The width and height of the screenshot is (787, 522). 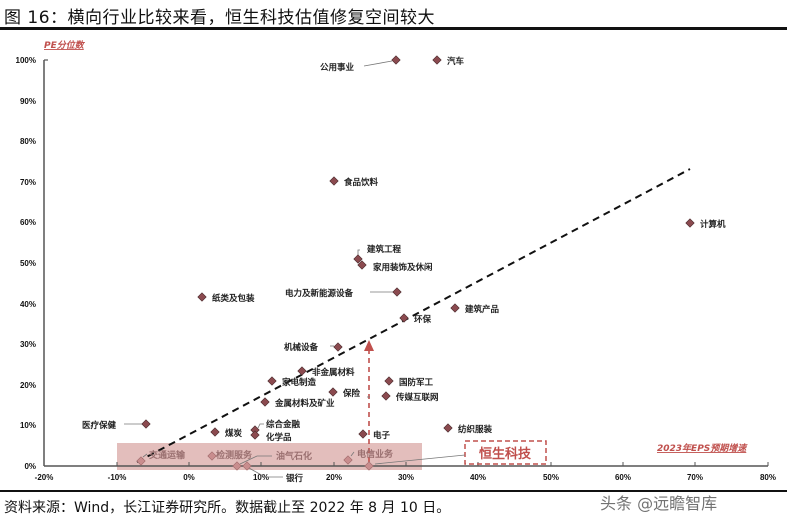 I want to click on svg-text: 检测服务, so click(x=234, y=455).